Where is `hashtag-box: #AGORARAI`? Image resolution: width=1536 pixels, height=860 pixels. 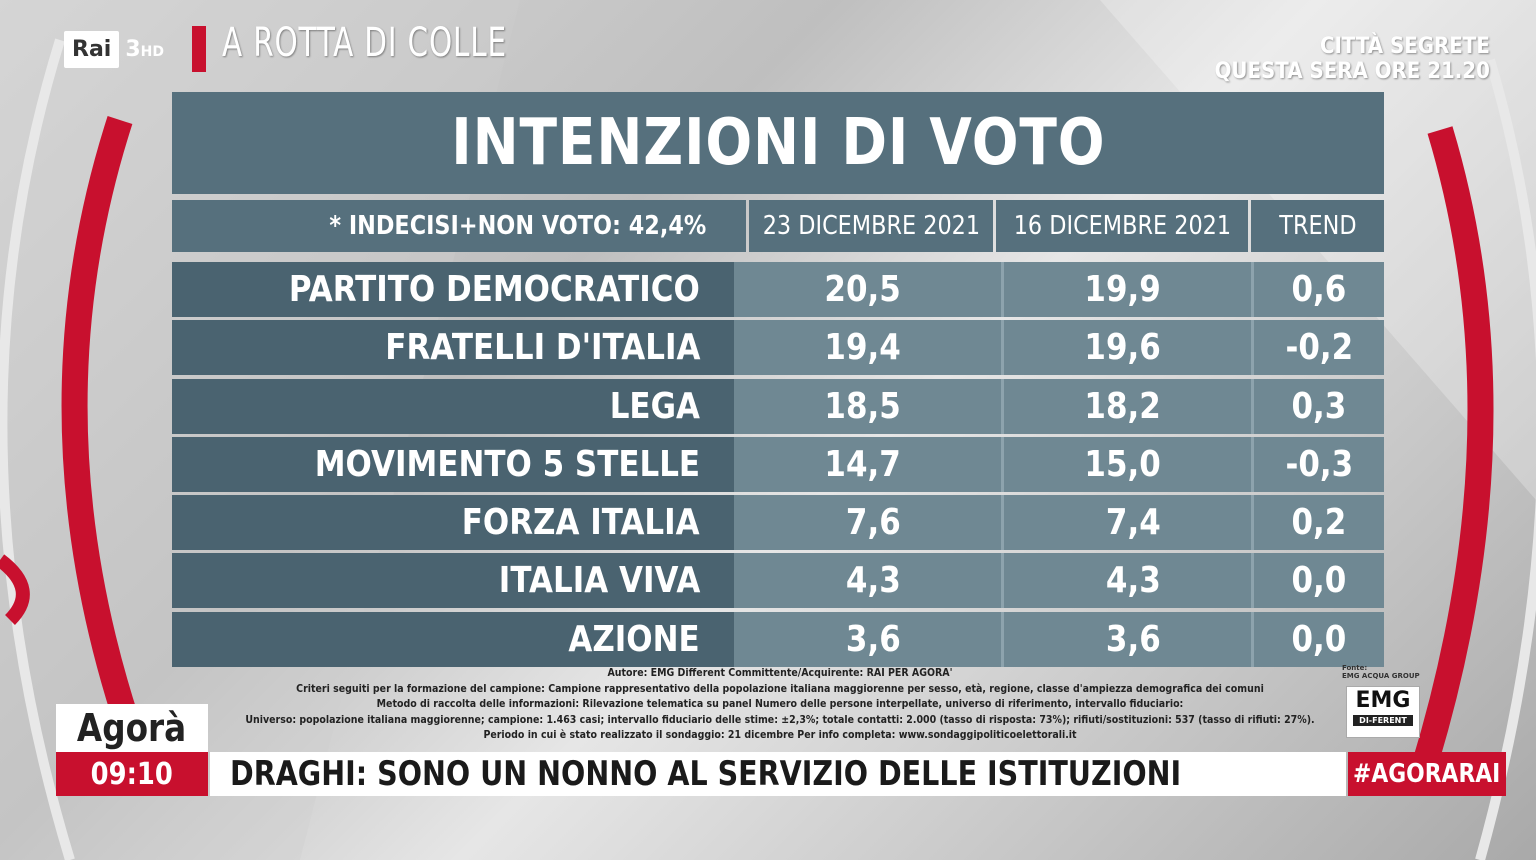
hashtag-box: #AGORARAI is located at coordinates (1427, 774).